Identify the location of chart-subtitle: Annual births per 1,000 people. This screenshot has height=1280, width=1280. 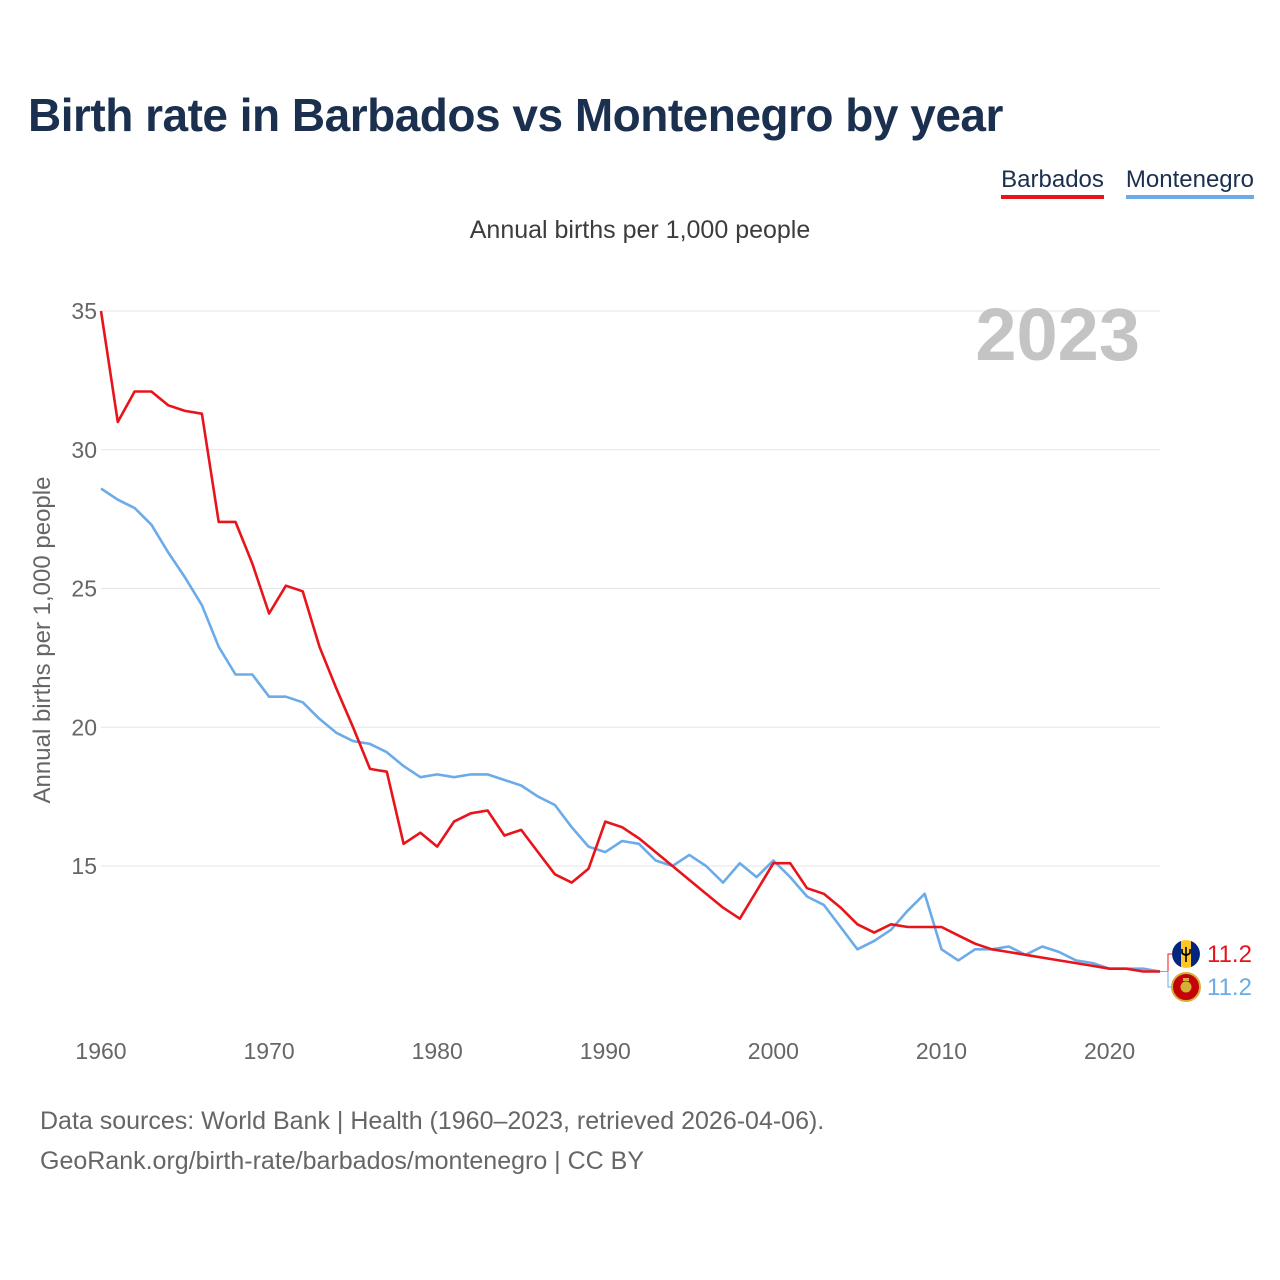
(640, 230).